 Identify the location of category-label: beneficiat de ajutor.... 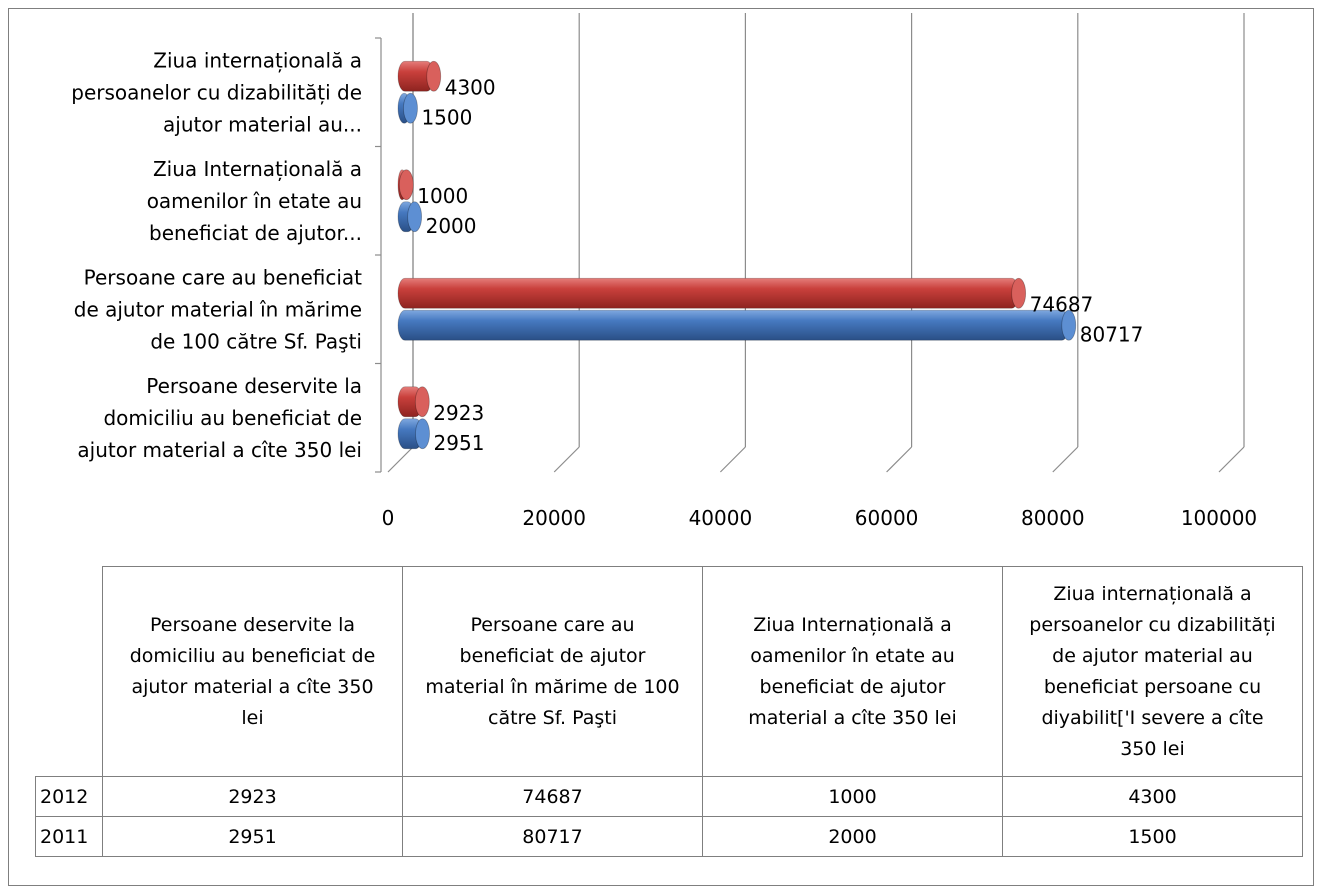
(255, 233).